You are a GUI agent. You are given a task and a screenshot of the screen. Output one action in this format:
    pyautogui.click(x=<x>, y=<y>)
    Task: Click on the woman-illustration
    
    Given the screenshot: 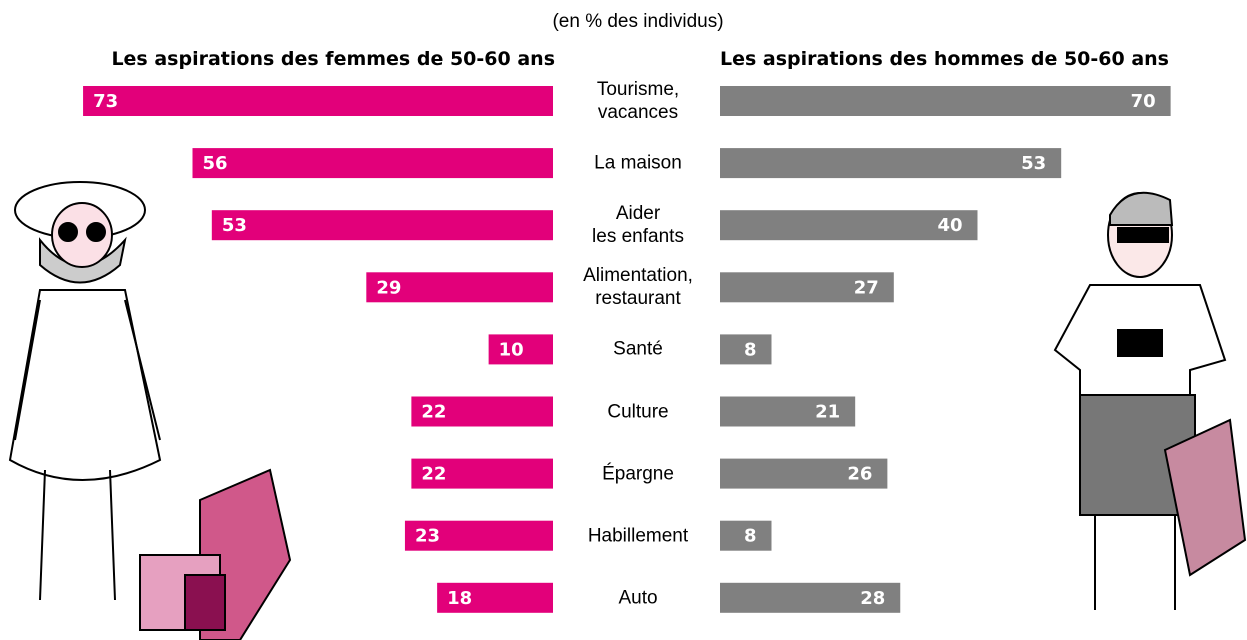 What is the action you would take?
    pyautogui.click(x=85, y=391)
    